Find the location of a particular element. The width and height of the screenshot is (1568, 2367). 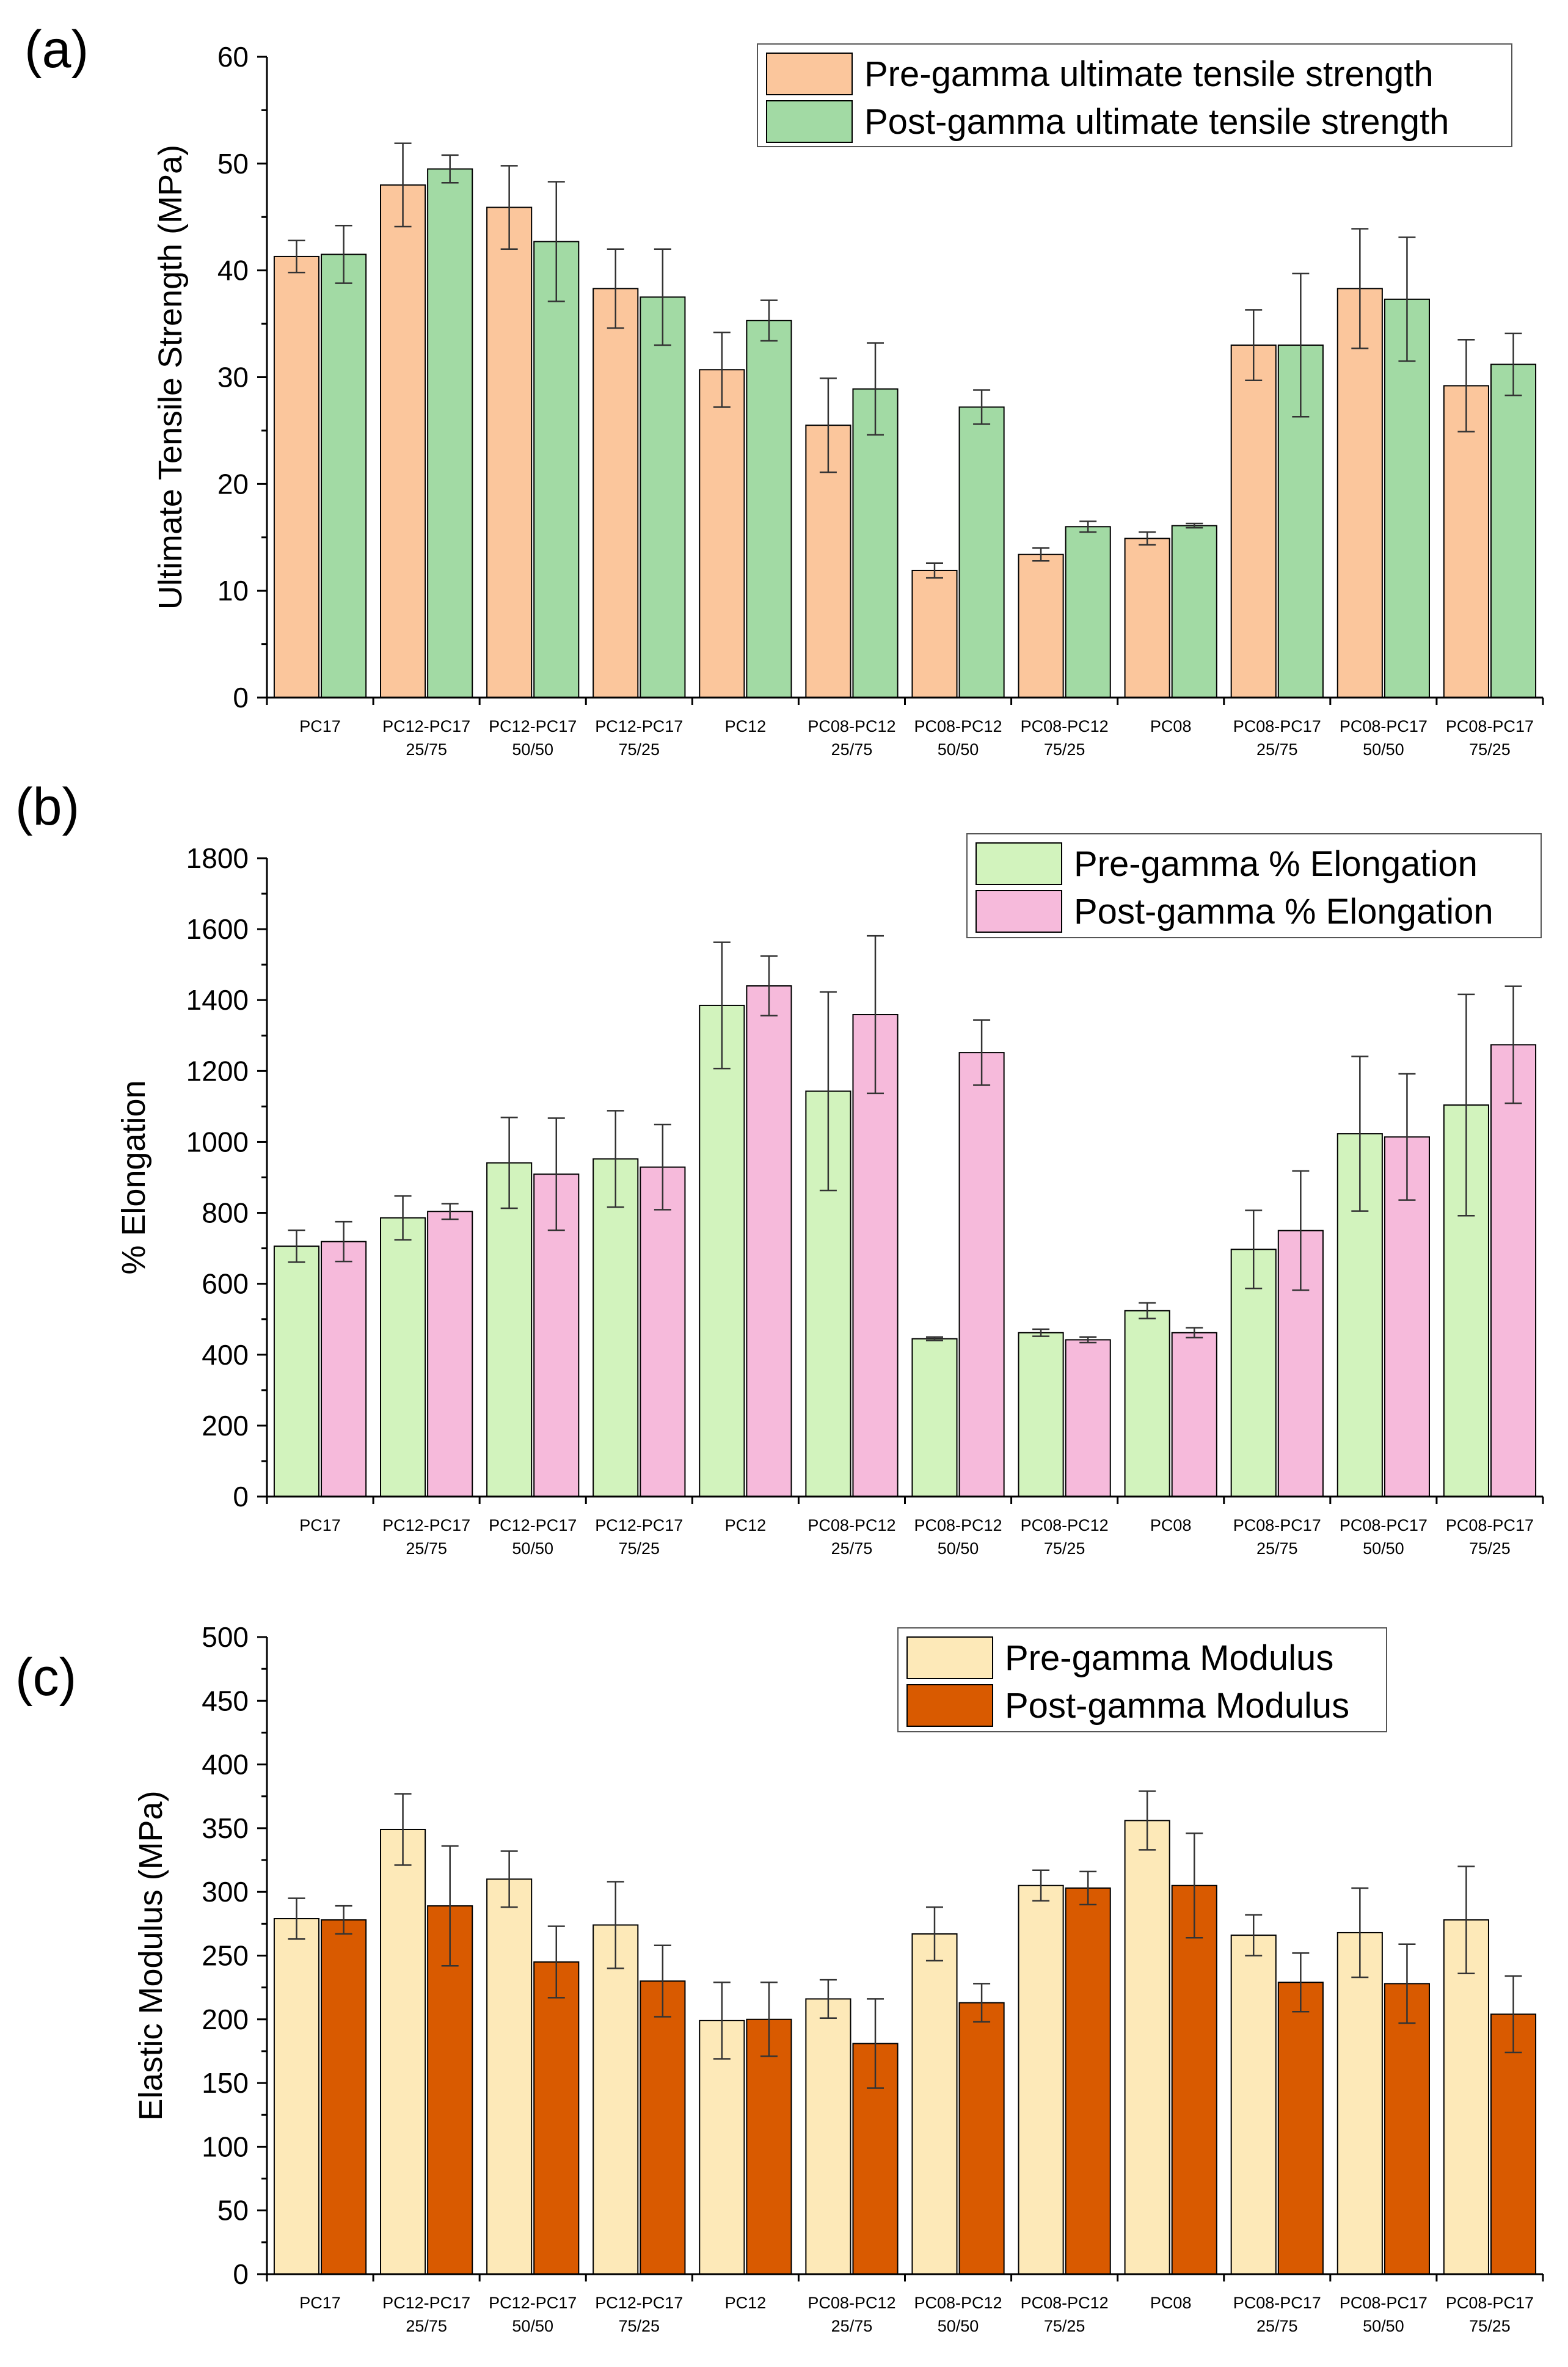

x-tick-label: PC08 is located at coordinates (1171, 726).